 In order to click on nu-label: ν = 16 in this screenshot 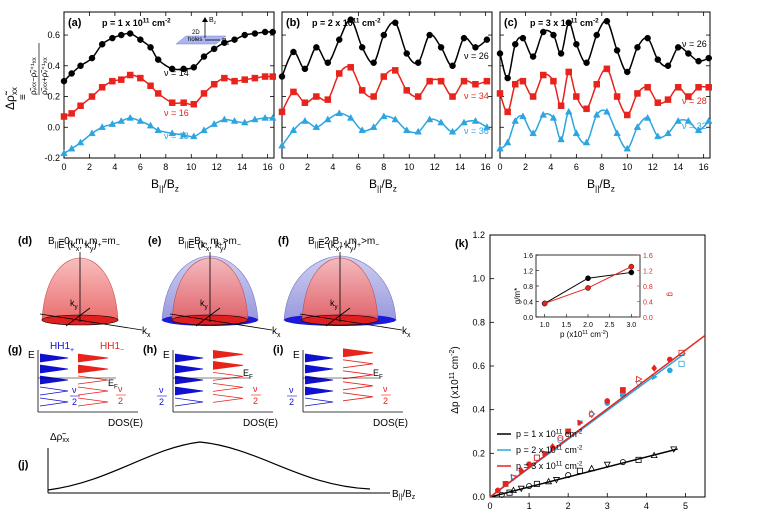, I will do `click(176, 113)`.